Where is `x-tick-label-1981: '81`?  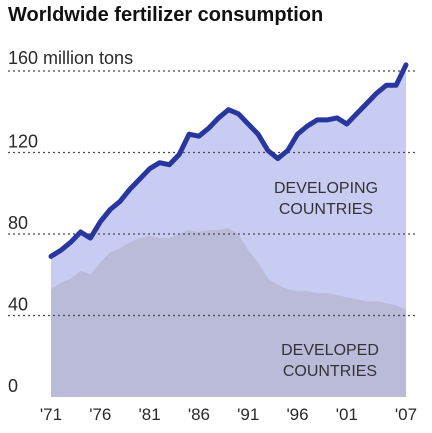 x-tick-label-1981: '81 is located at coordinates (150, 414).